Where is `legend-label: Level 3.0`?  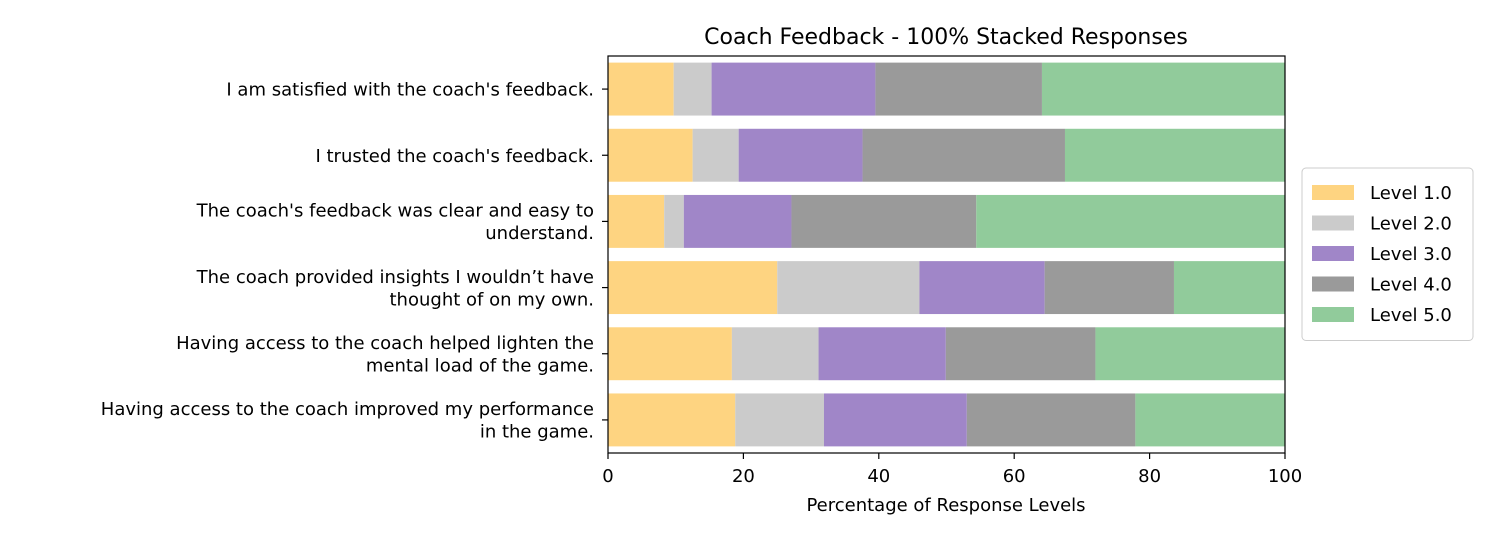
legend-label: Level 3.0 is located at coordinates (1411, 254).